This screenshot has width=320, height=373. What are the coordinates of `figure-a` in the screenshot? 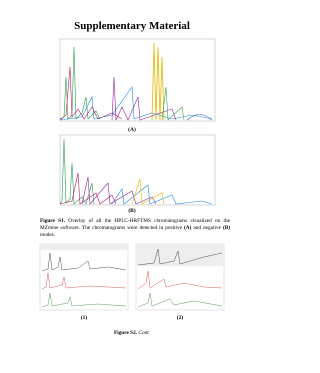 It's located at (137, 80).